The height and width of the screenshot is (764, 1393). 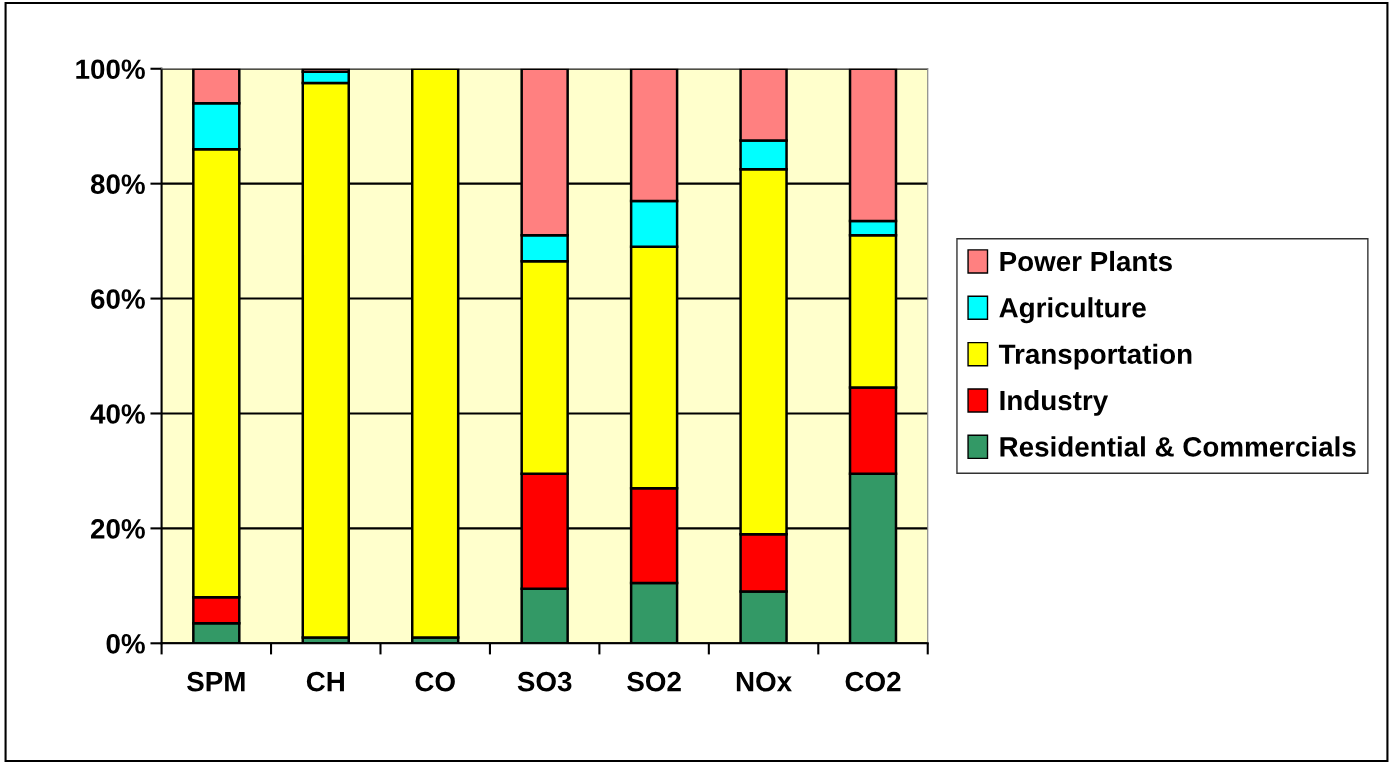 What do you see at coordinates (1086, 261) in the screenshot?
I see `legend-label: Power Plants` at bounding box center [1086, 261].